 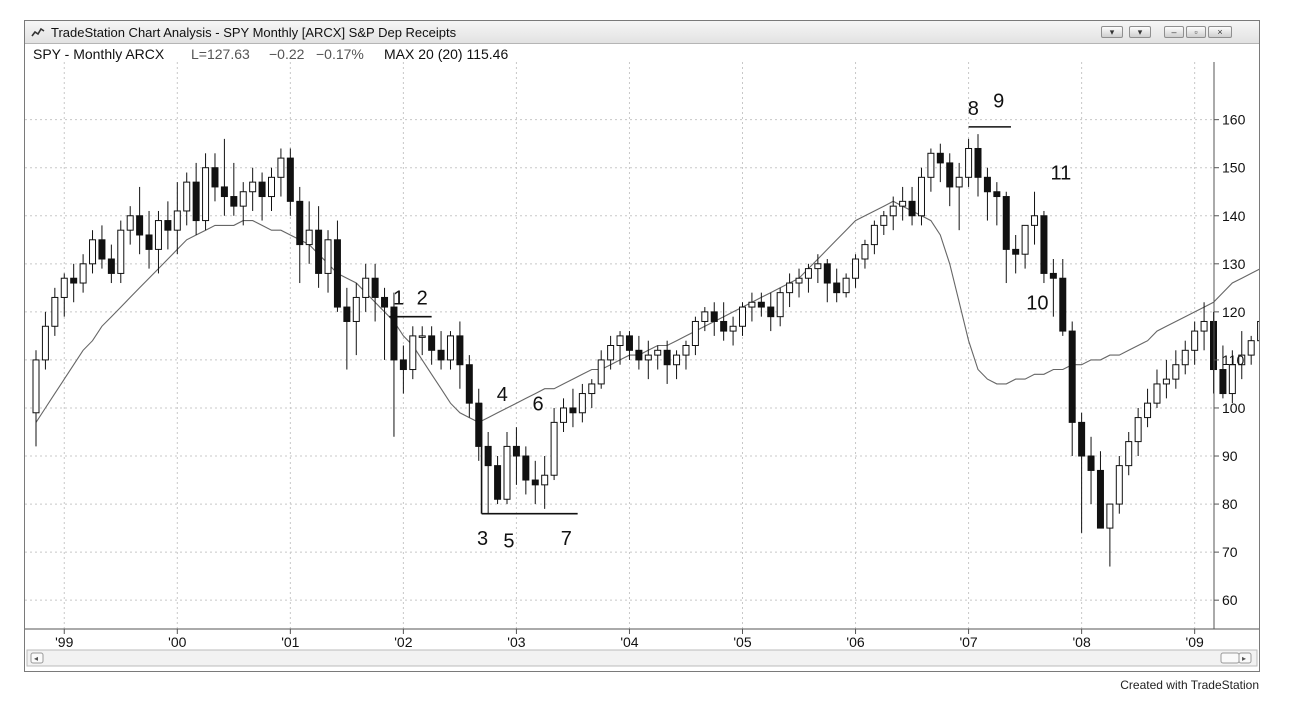 What do you see at coordinates (1196, 32) in the screenshot?
I see `restore-button: ▫` at bounding box center [1196, 32].